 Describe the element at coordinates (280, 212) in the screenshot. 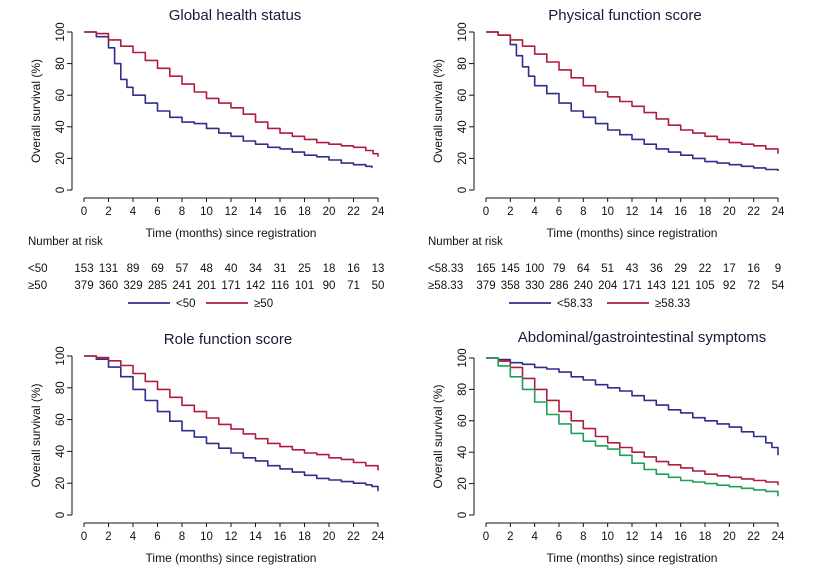

I see `x-tick-label: 16` at that location.